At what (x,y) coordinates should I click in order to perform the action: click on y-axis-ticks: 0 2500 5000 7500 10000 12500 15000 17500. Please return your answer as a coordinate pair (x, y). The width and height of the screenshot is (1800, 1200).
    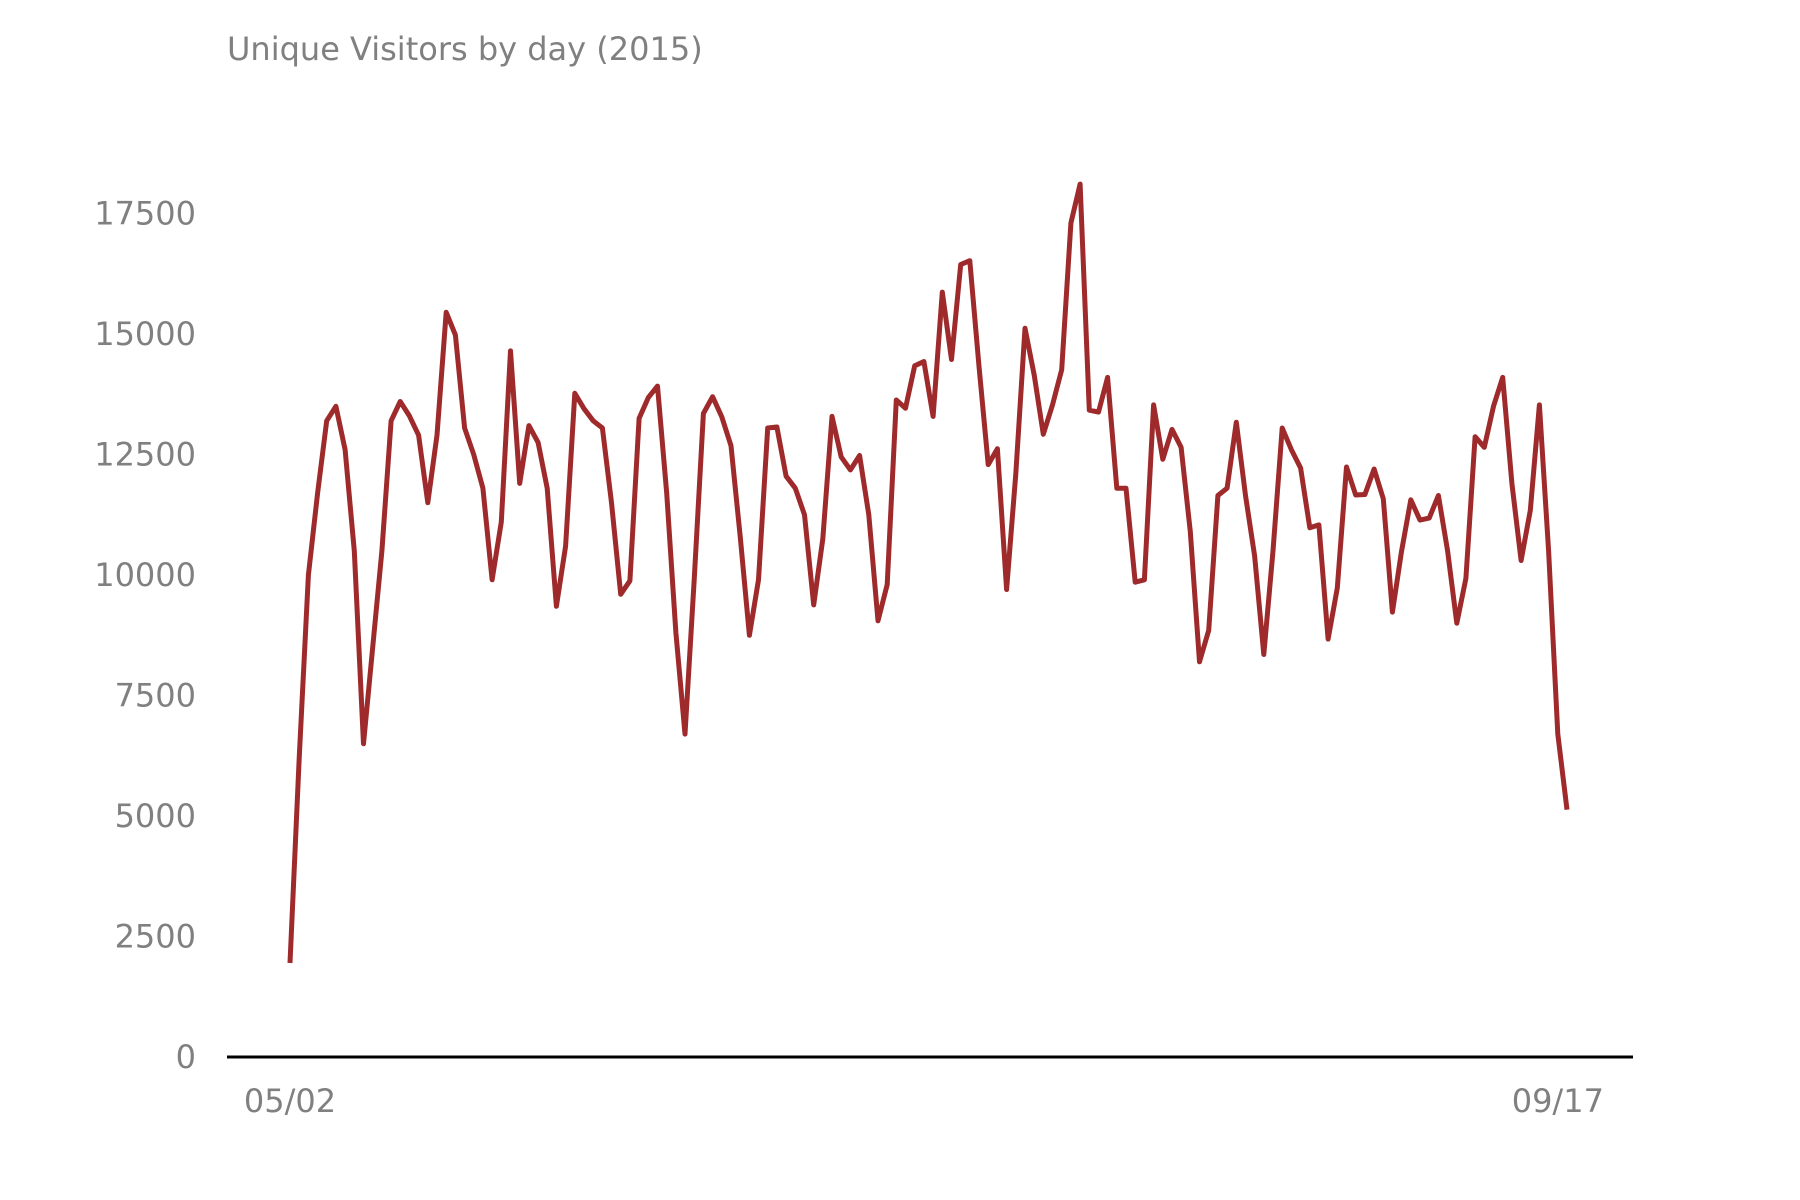
    Looking at the image, I should click on (145, 636).